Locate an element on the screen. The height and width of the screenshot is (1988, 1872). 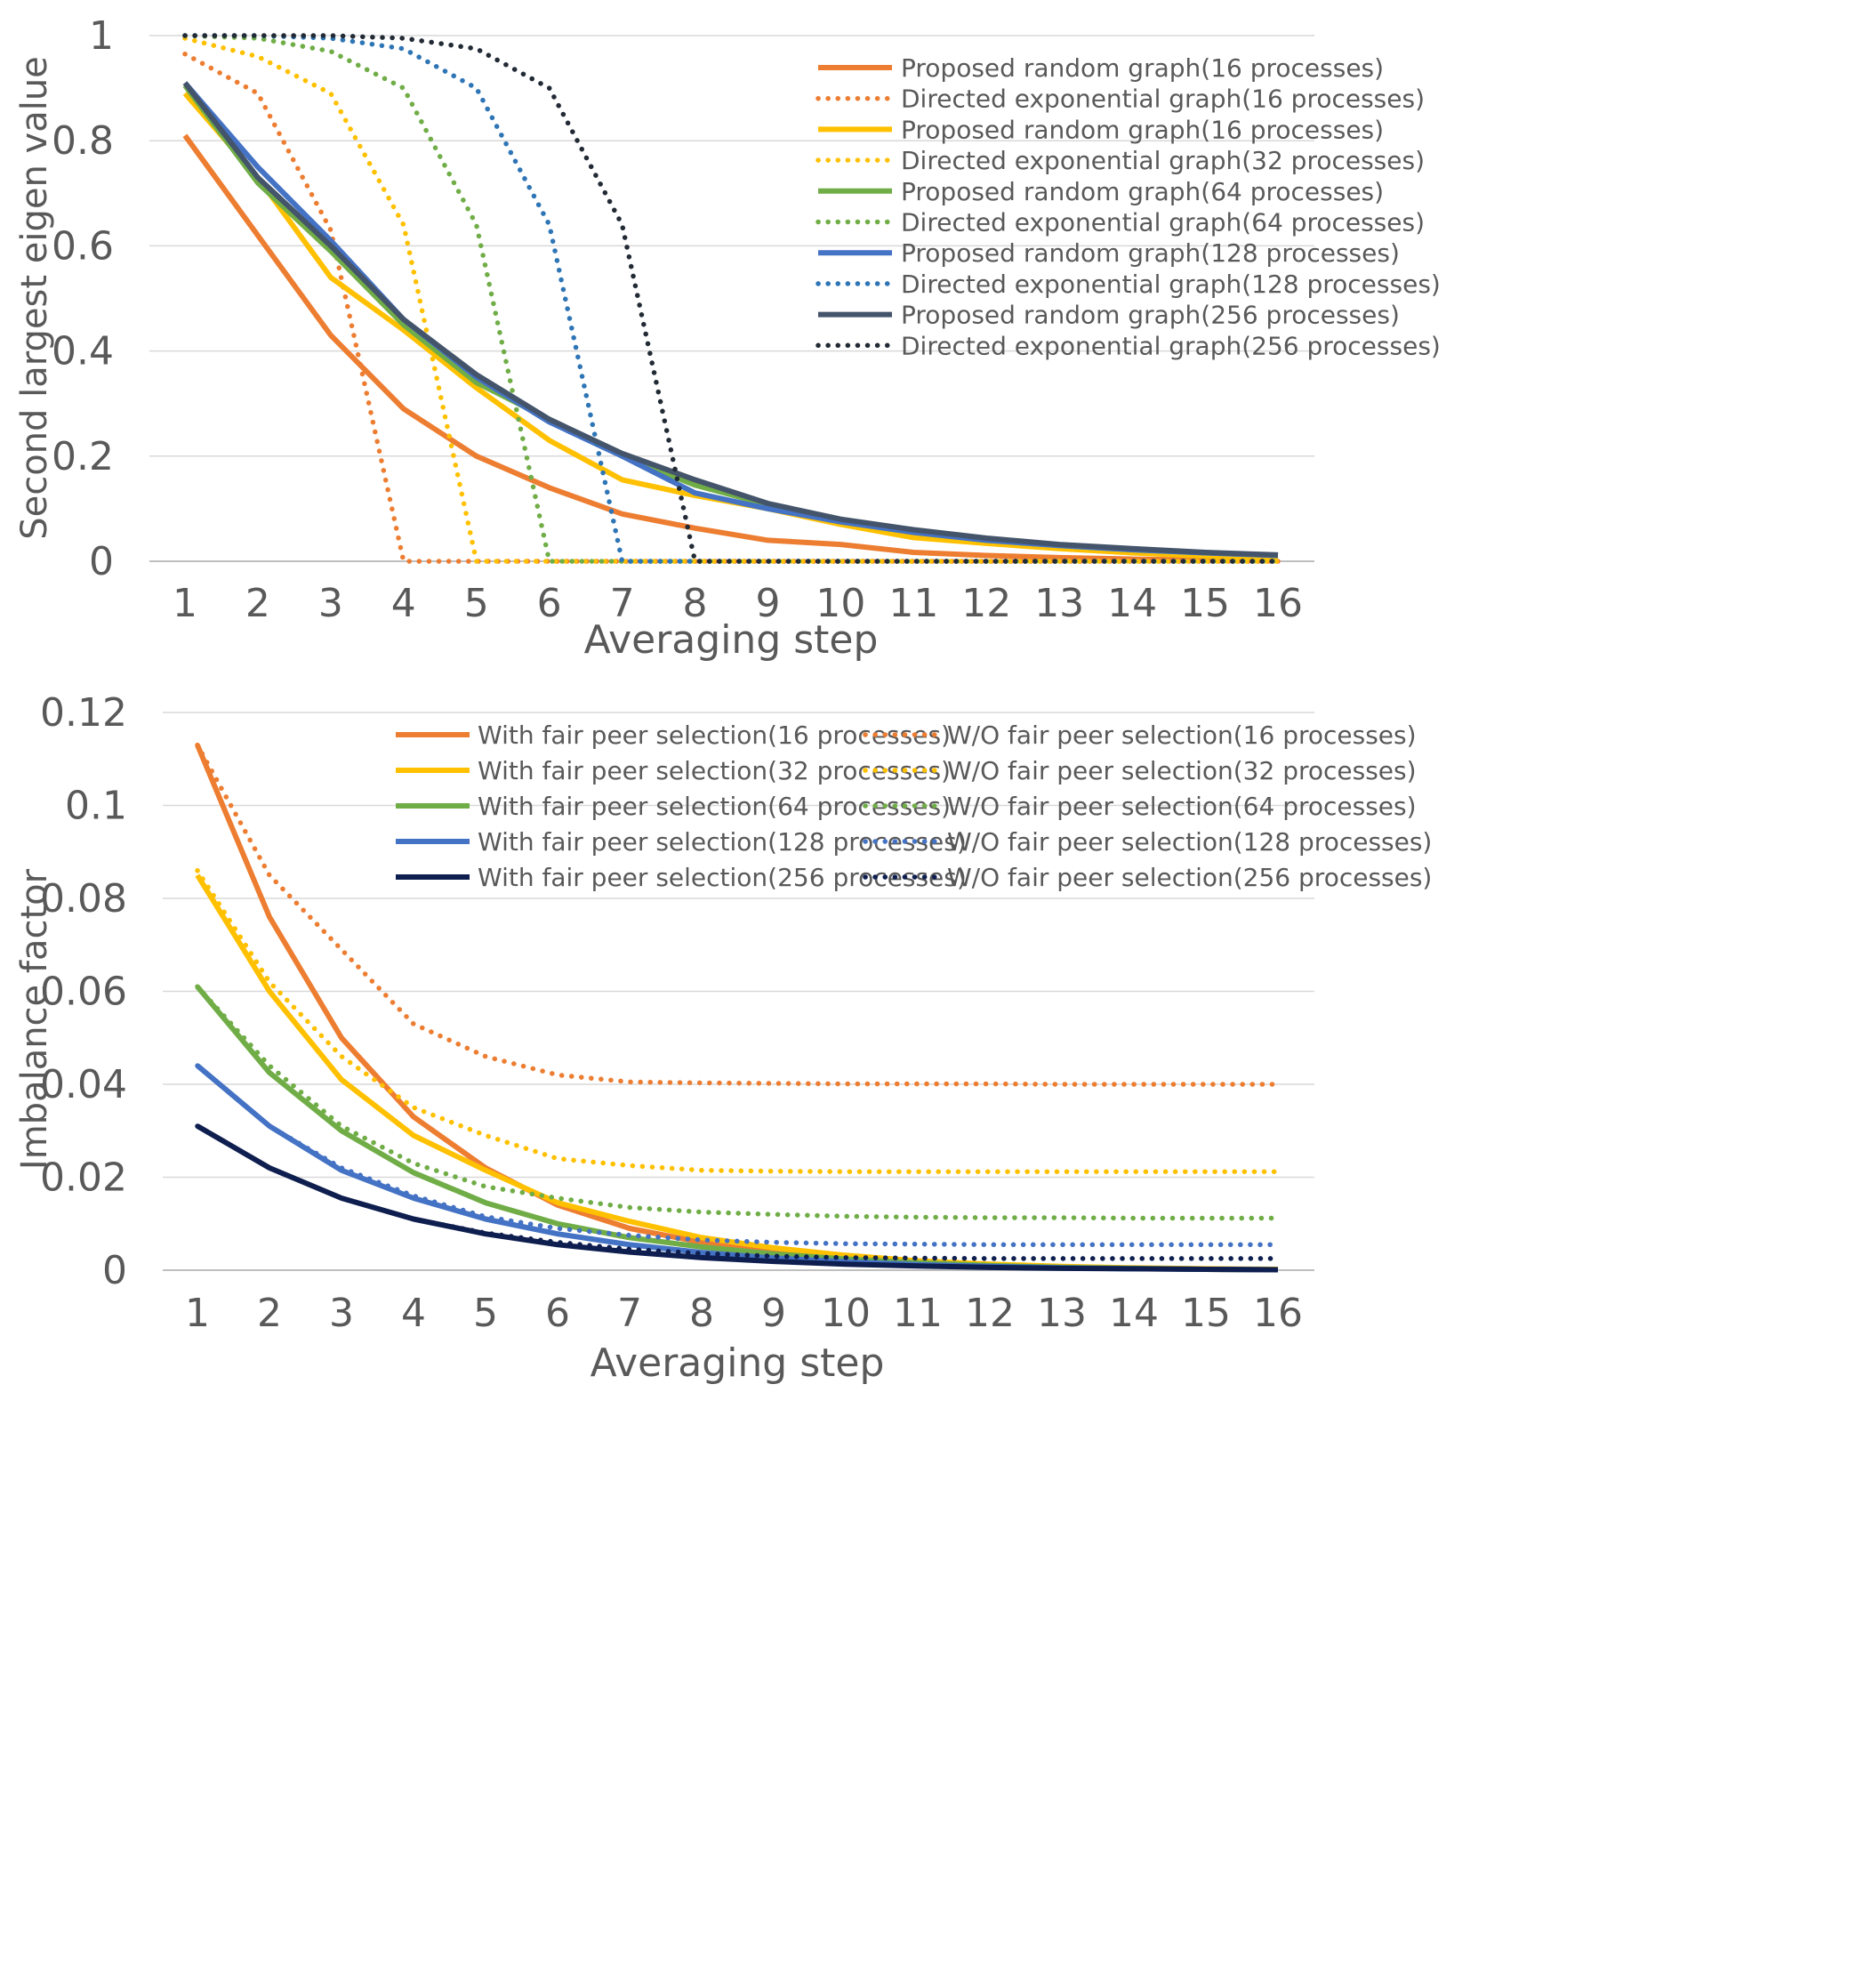
y-tick-label: 0.2 is located at coordinates (83, 456).